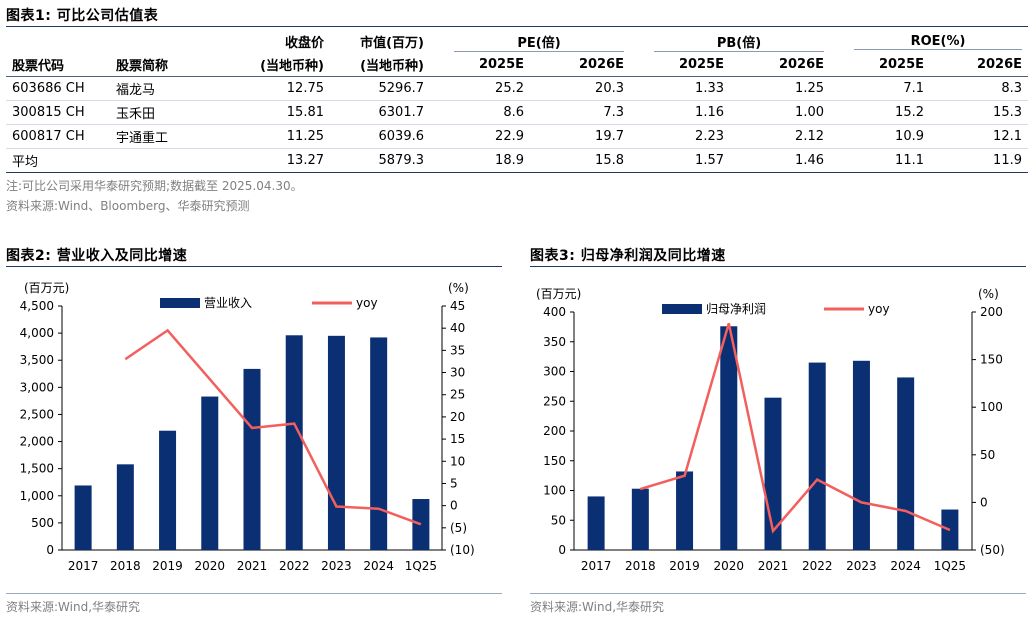  What do you see at coordinates (554, 431) in the screenshot?
I see `y-tick-label: 200` at bounding box center [554, 431].